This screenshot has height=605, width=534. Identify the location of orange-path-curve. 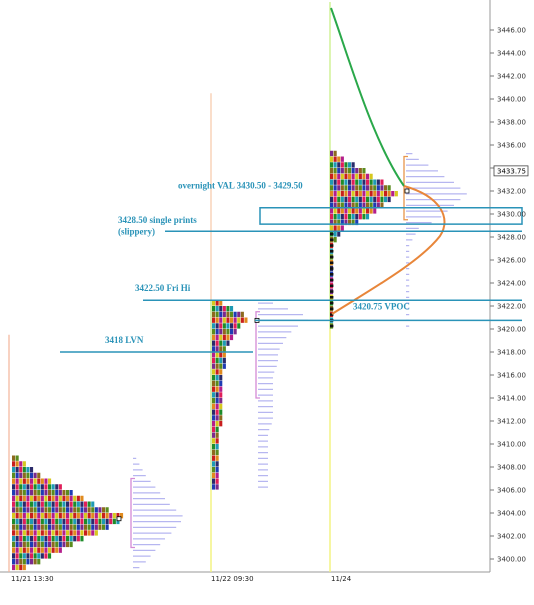
(388, 250).